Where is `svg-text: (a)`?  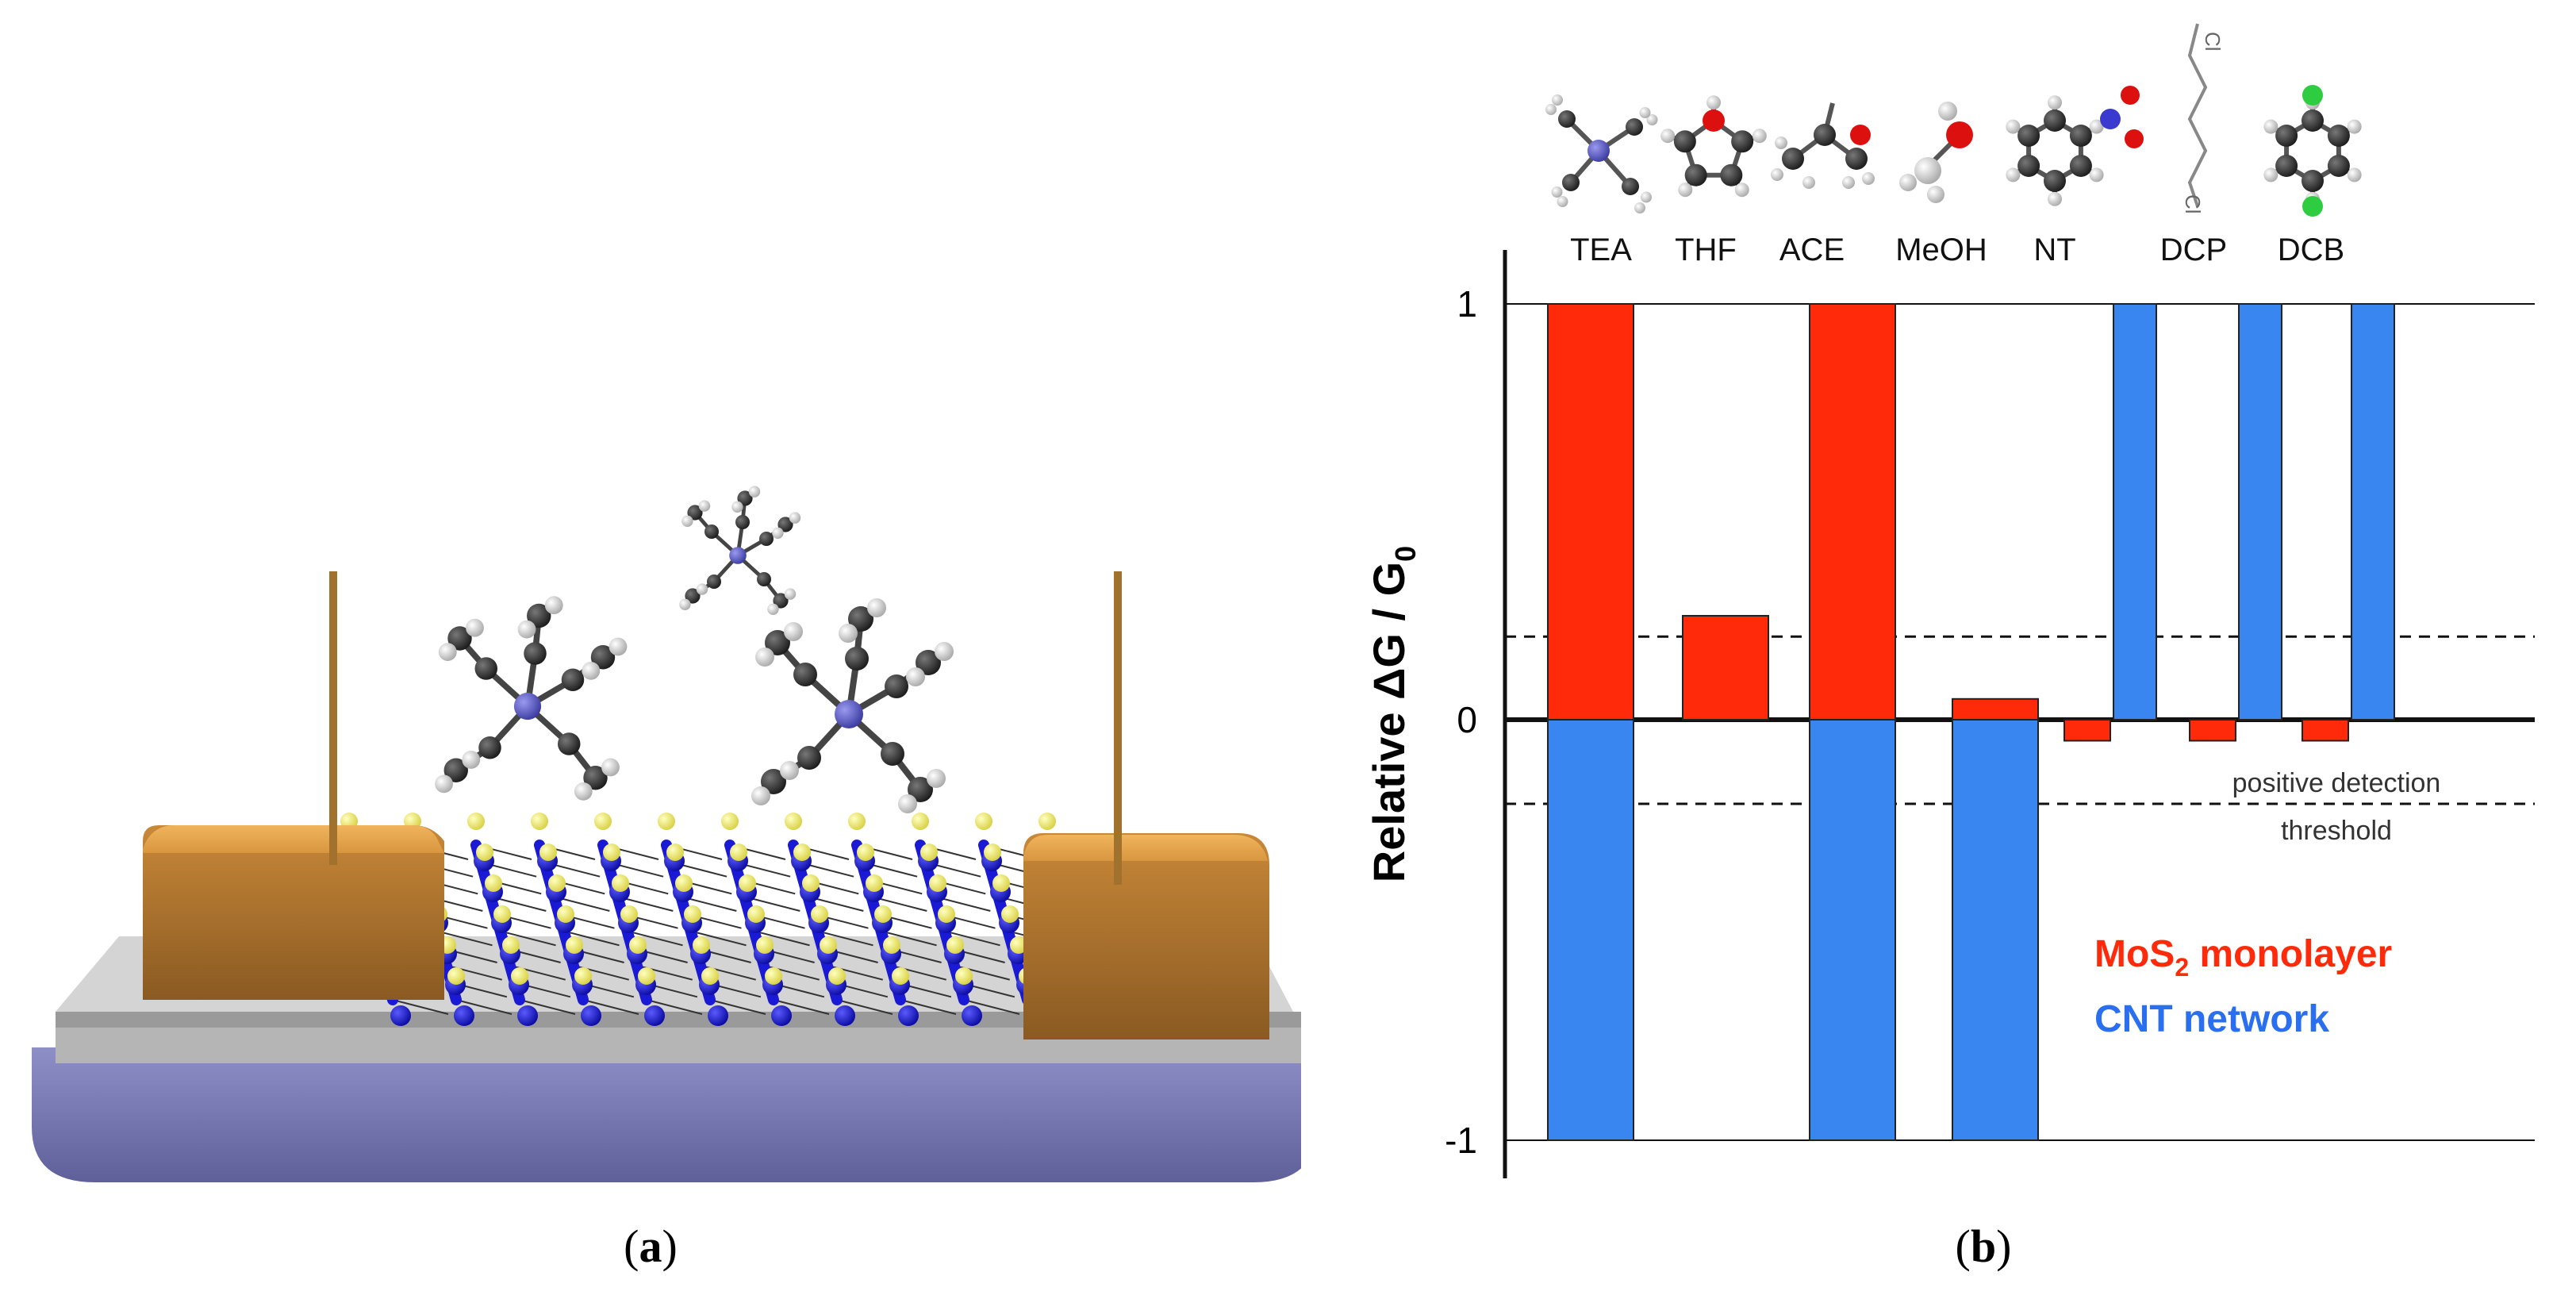 svg-text: (a) is located at coordinates (651, 1246).